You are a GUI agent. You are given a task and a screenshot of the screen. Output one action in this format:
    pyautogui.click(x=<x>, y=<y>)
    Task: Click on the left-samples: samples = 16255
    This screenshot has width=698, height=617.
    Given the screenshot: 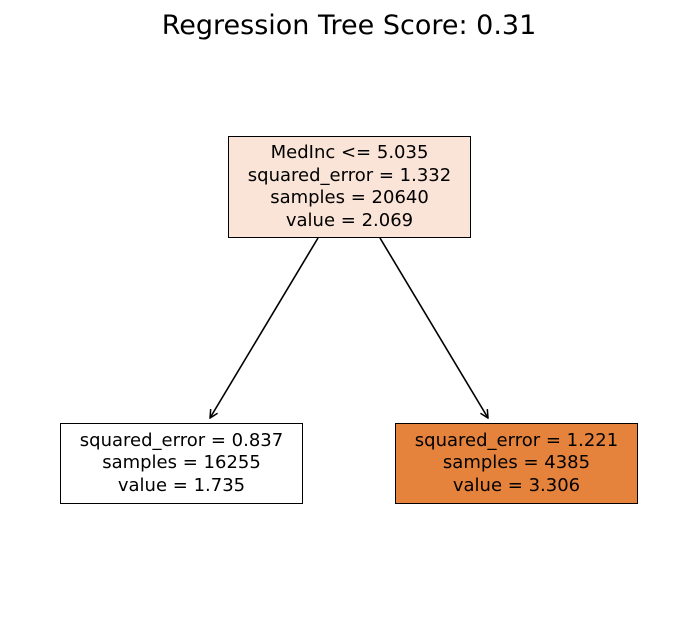 What is the action you would take?
    pyautogui.click(x=181, y=463)
    